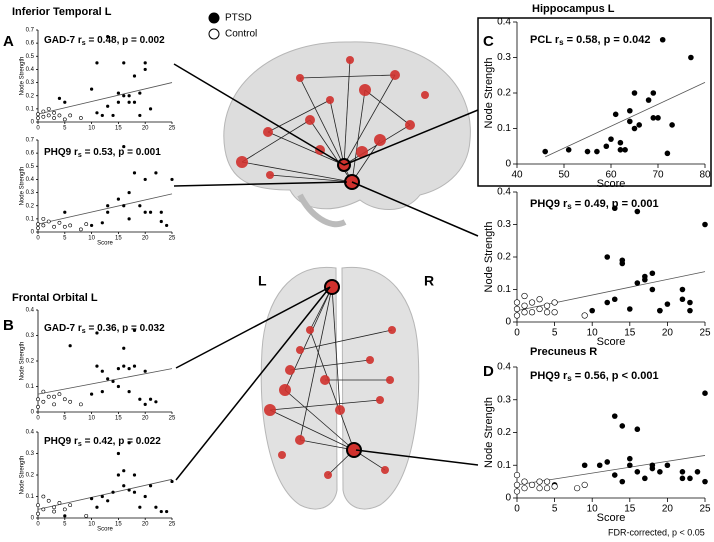 The width and height of the screenshot is (714, 542). Describe the element at coordinates (104, 329) in the screenshot. I see `annotation: GAD-7 rs = 0.36, p = 0.032` at that location.